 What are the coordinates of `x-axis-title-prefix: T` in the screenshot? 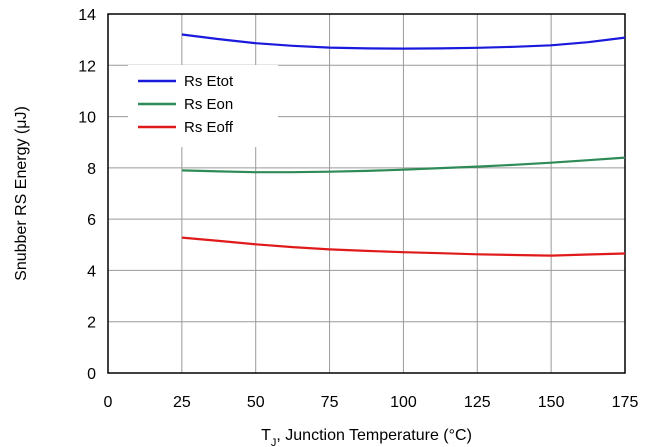 It's located at (266, 435).